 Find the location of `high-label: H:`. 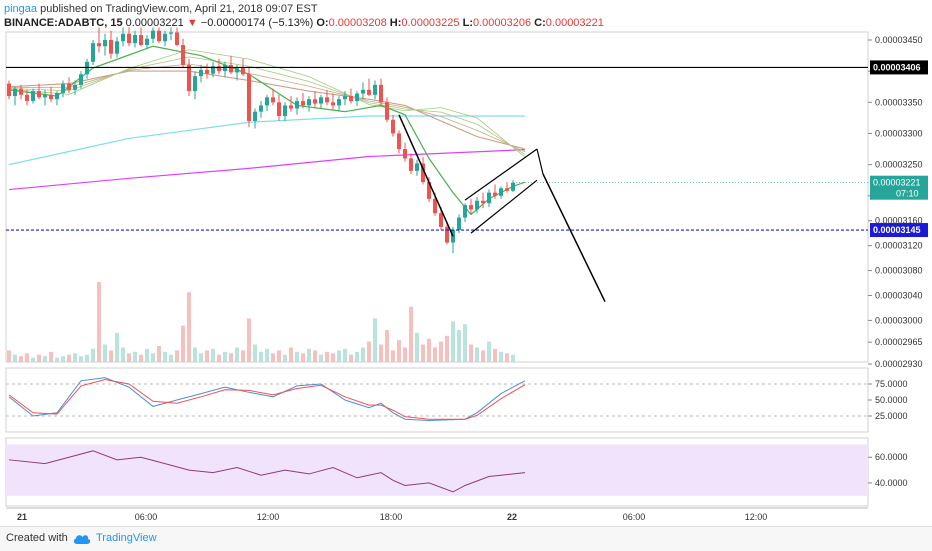

high-label: H: is located at coordinates (395, 23).